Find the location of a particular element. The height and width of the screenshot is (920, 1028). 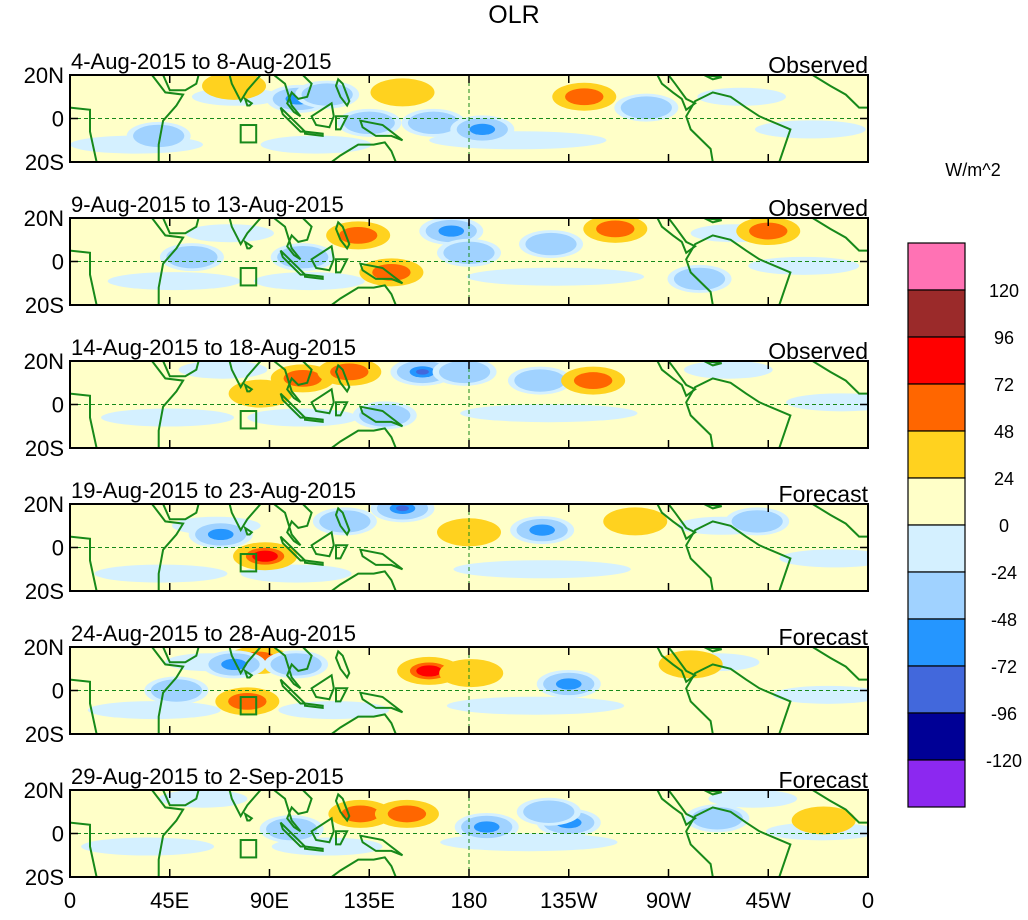

x-tick-label: 180 is located at coordinates (469, 900).